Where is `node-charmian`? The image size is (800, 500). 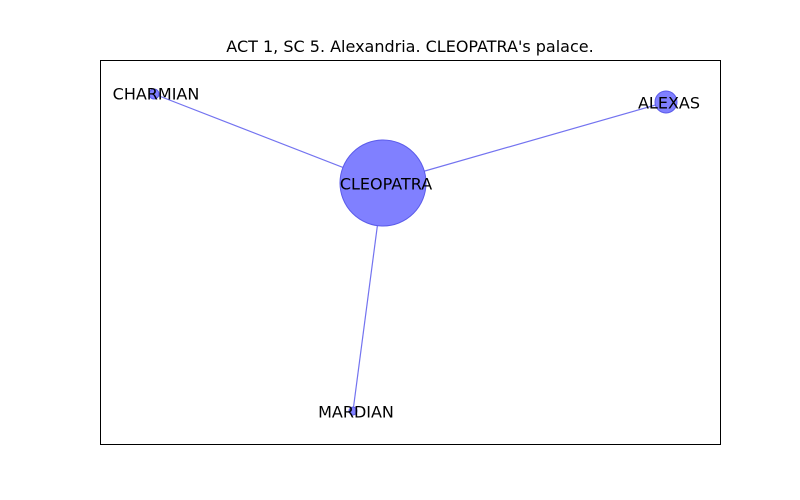
node-charmian is located at coordinates (154, 94).